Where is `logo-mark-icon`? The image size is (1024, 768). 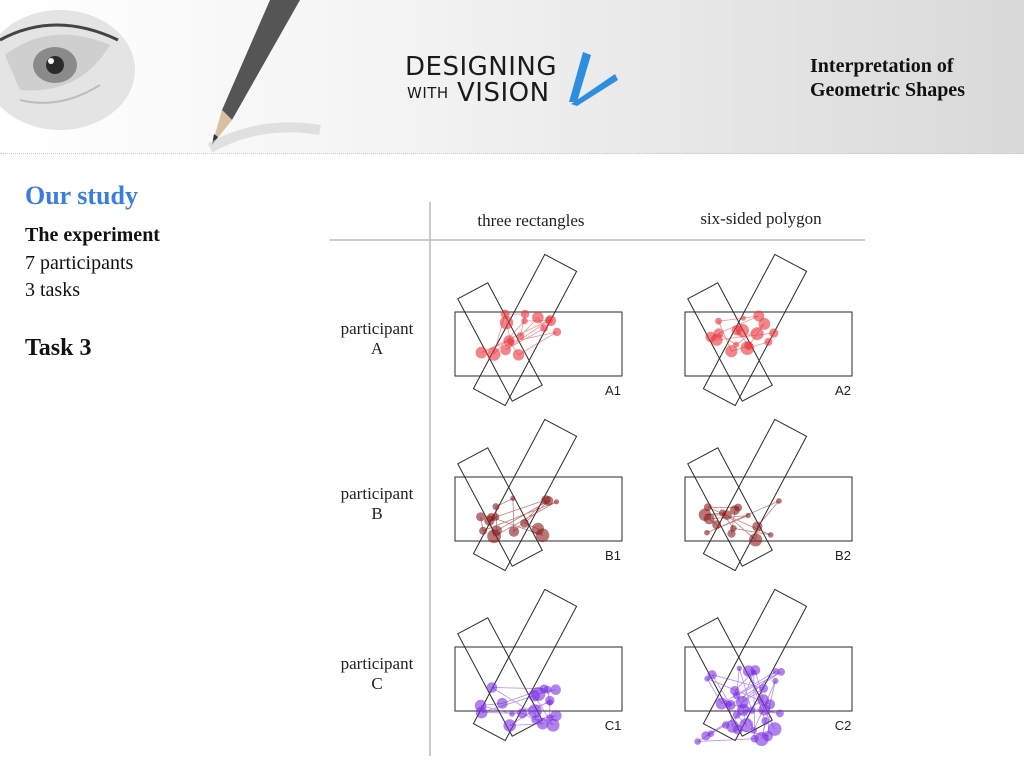 logo-mark-icon is located at coordinates (593, 79).